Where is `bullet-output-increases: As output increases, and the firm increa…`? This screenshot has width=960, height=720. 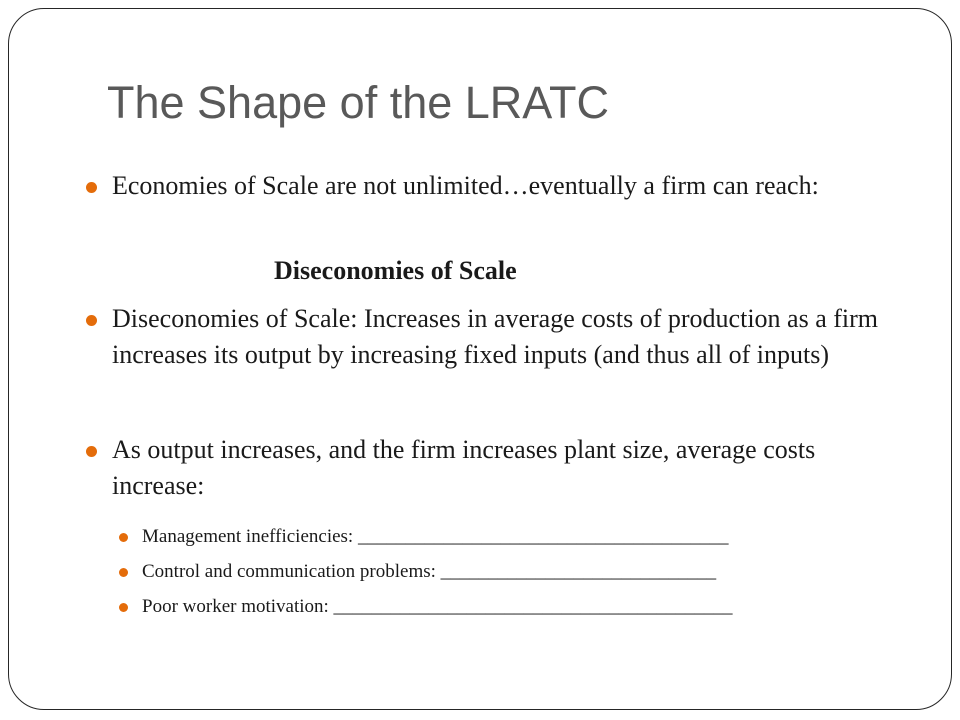
bullet-output-increases: As output increases, and the firm increa… is located at coordinates (464, 467).